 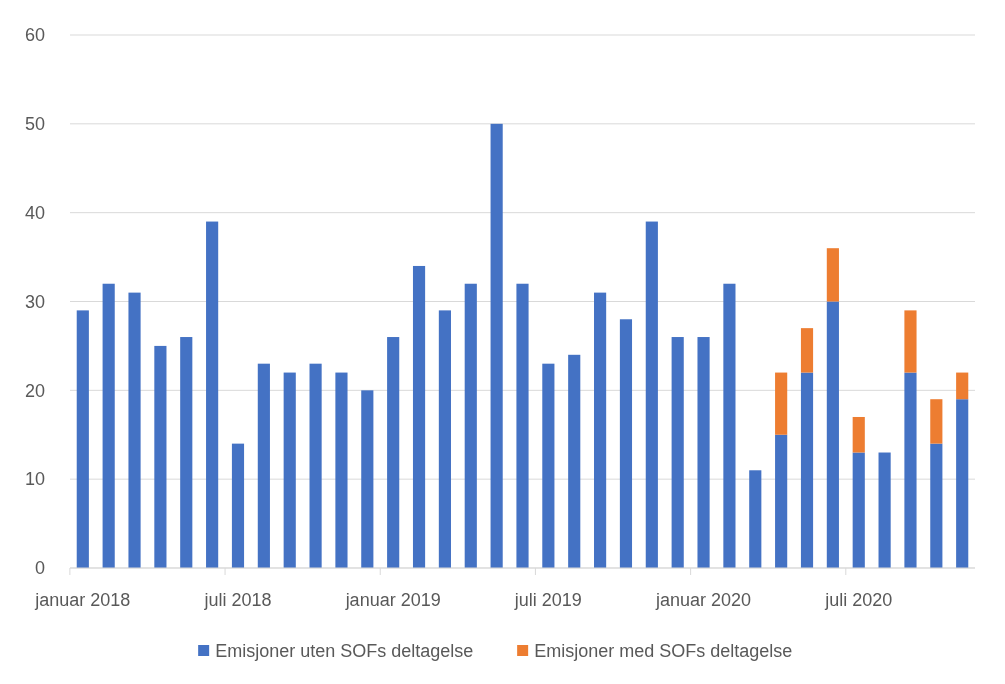 I want to click on legend-label: Emisjoner med SOFs deltagelse, so click(x=663, y=651).